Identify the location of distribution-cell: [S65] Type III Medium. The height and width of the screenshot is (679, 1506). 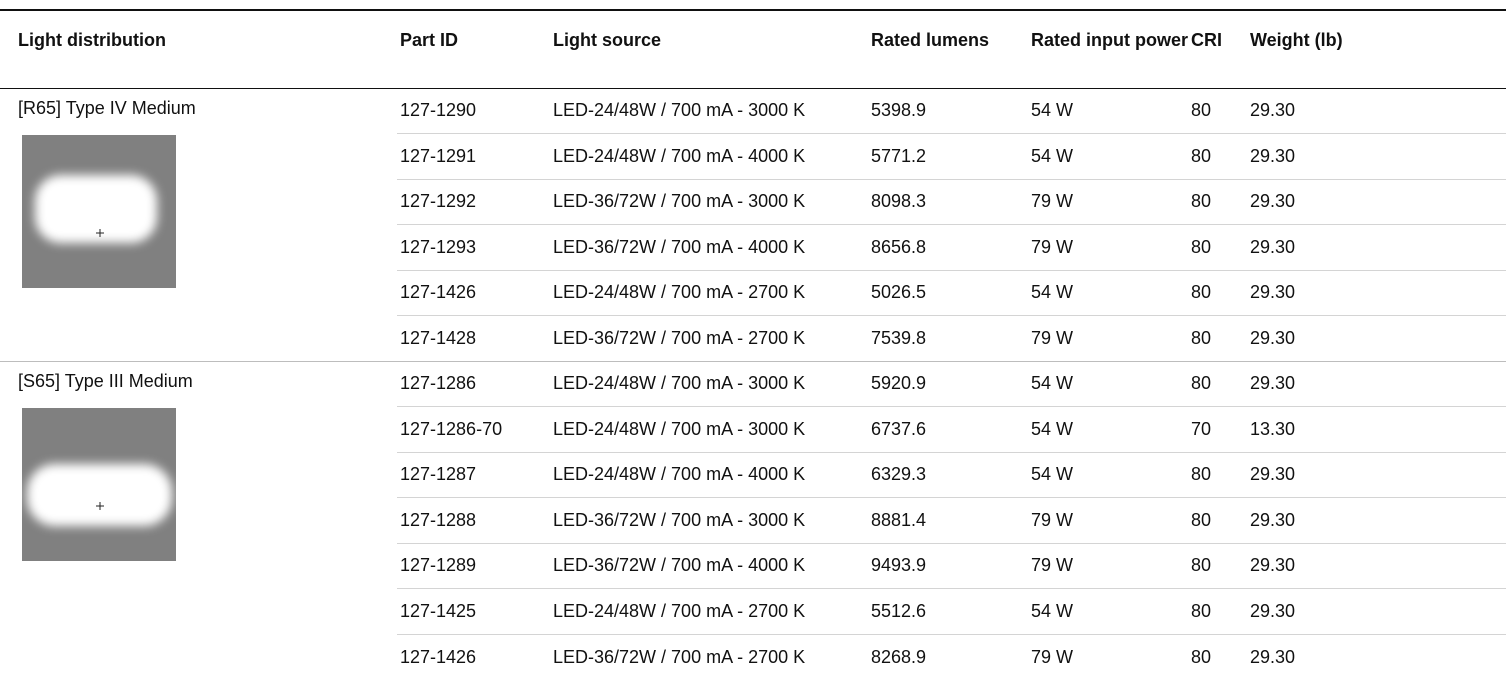
(198, 519).